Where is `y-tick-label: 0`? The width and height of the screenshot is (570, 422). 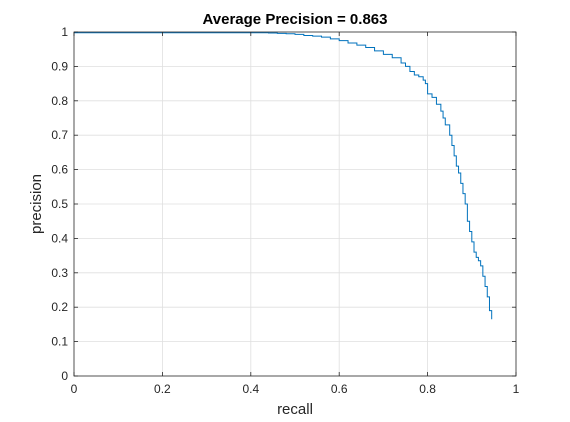 y-tick-label: 0 is located at coordinates (64, 376).